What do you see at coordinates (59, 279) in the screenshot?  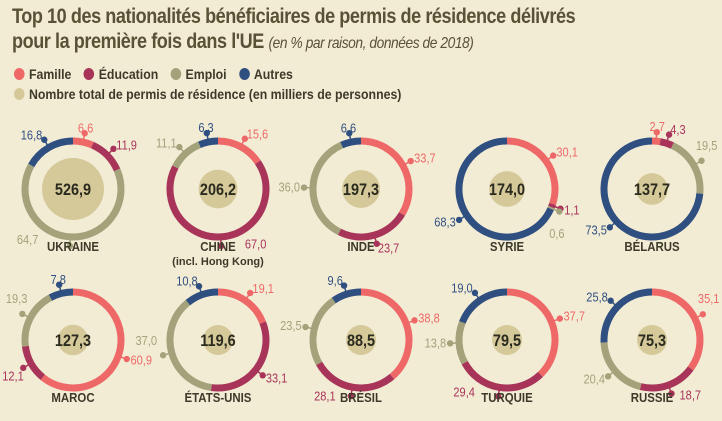 I see `value-label: 7,8` at bounding box center [59, 279].